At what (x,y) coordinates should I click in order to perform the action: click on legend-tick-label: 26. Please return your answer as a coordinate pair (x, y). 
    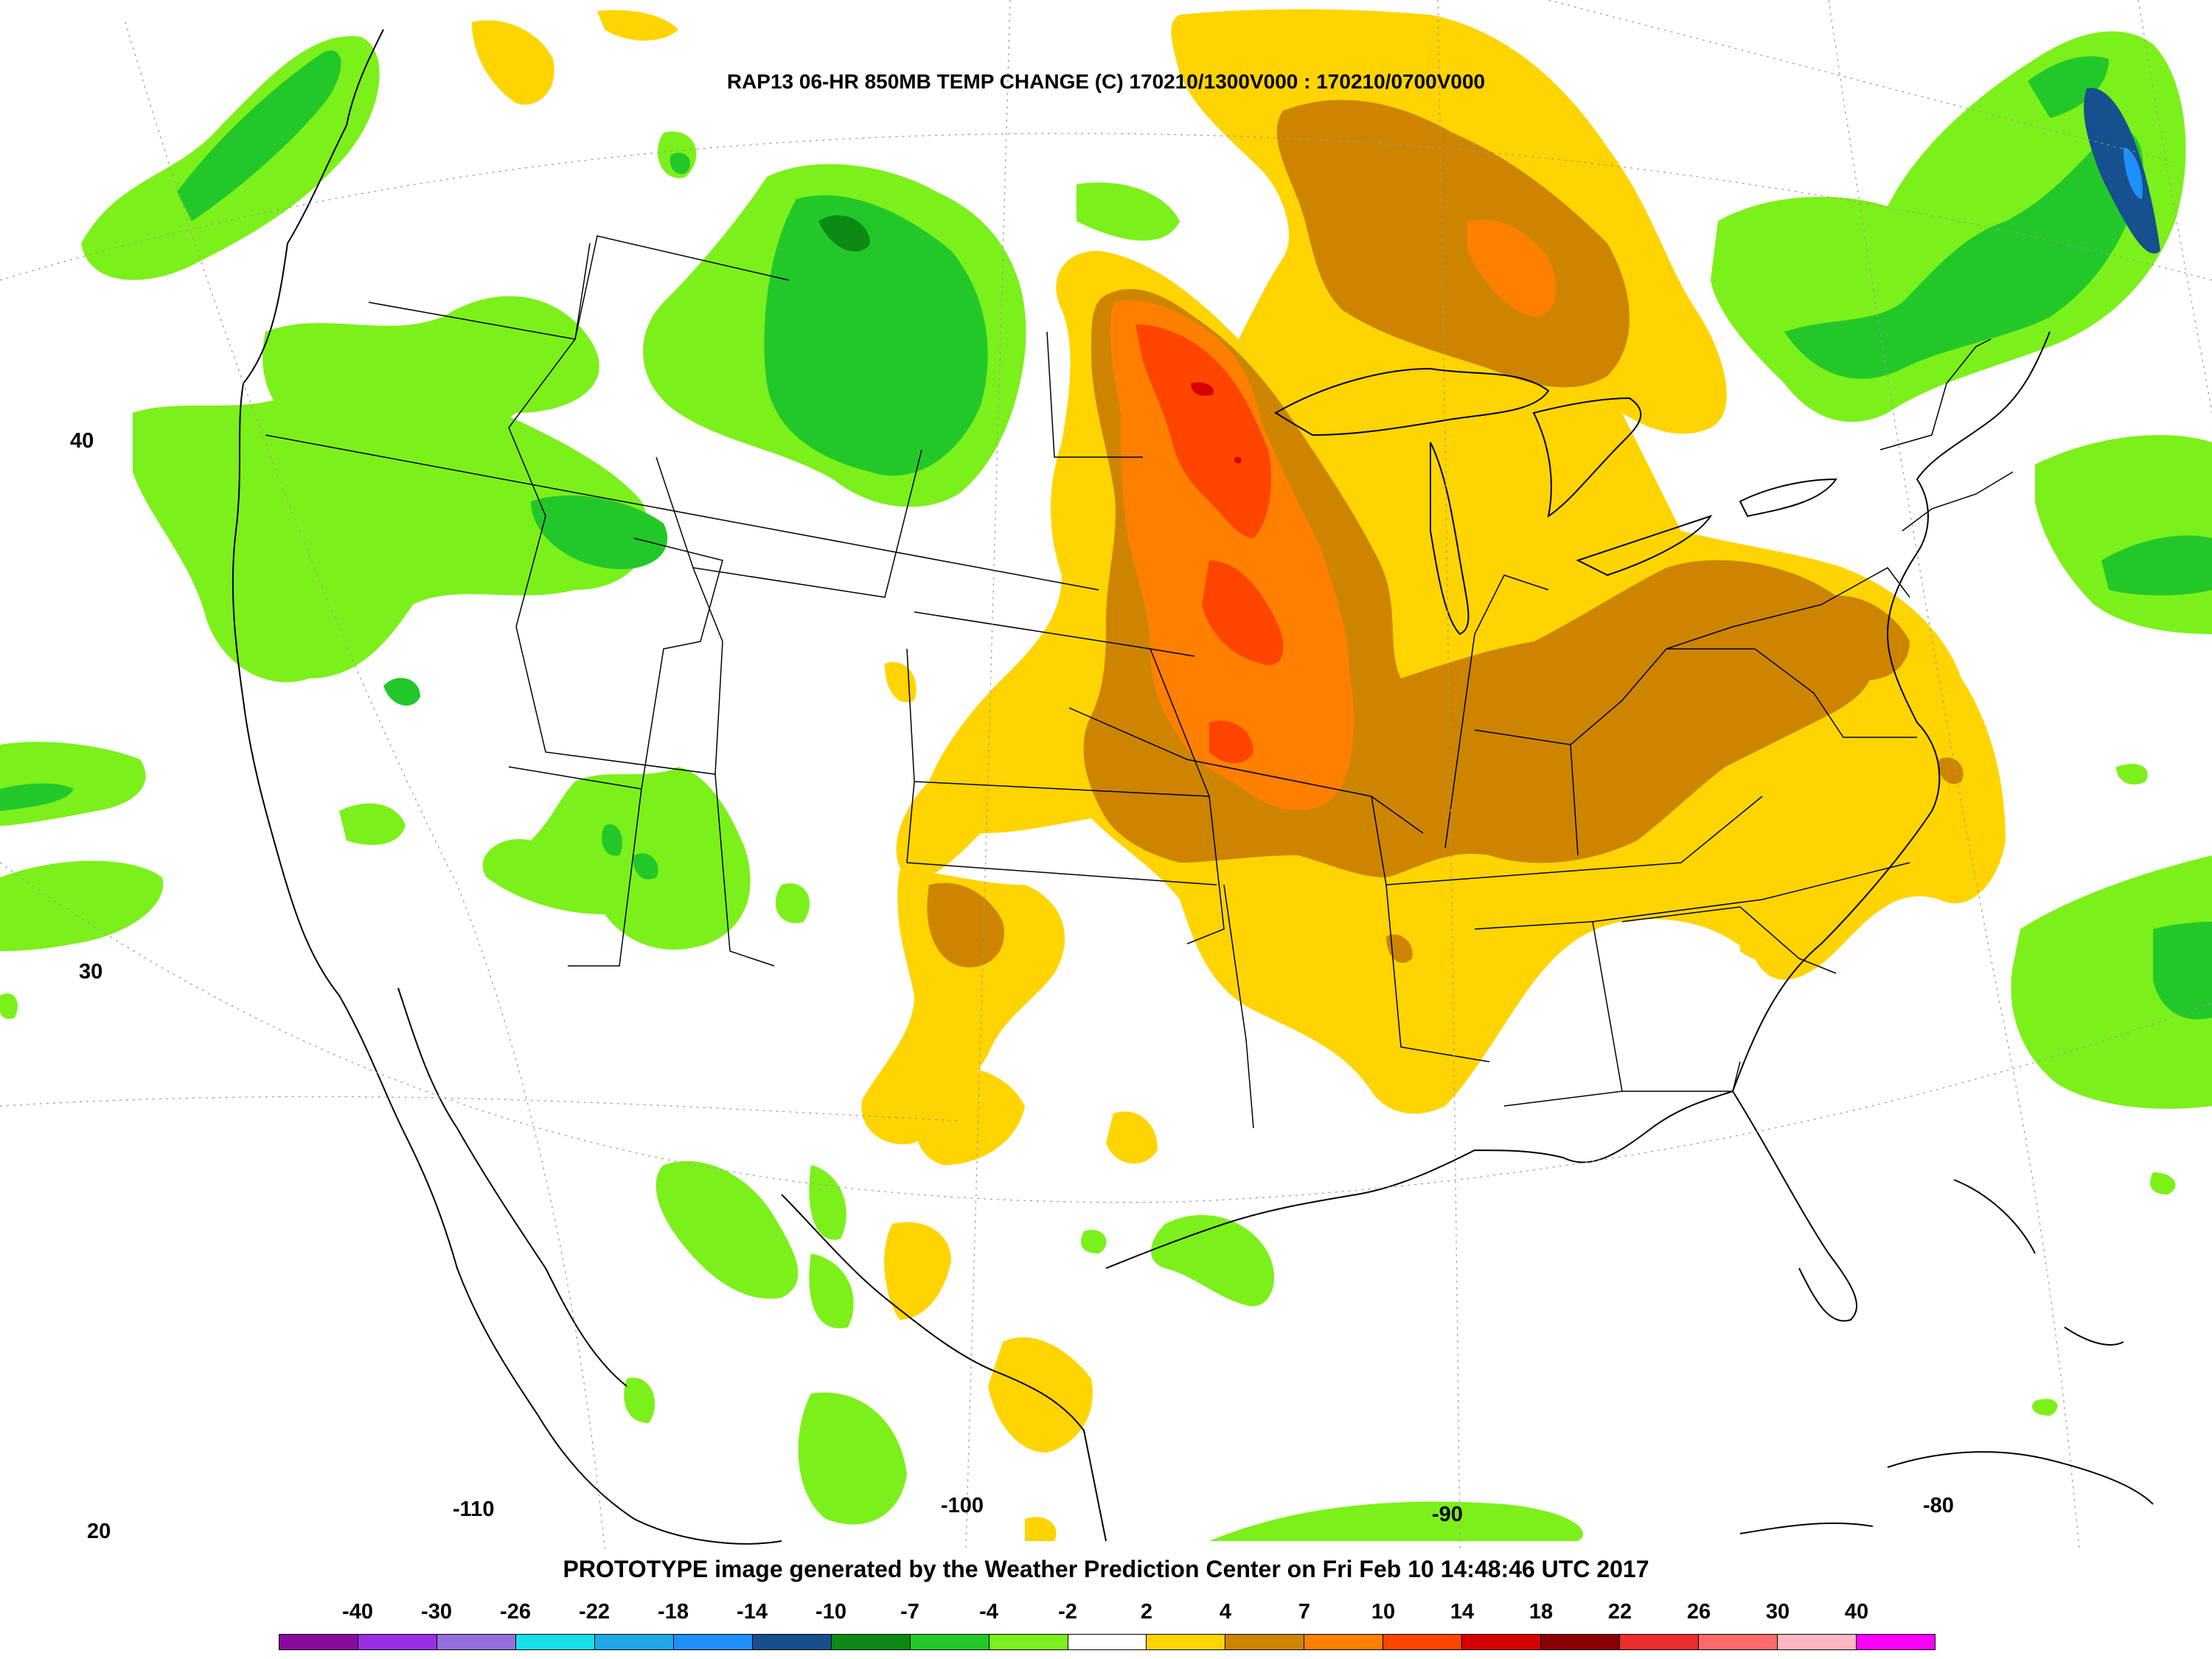
    Looking at the image, I should click on (1698, 1612).